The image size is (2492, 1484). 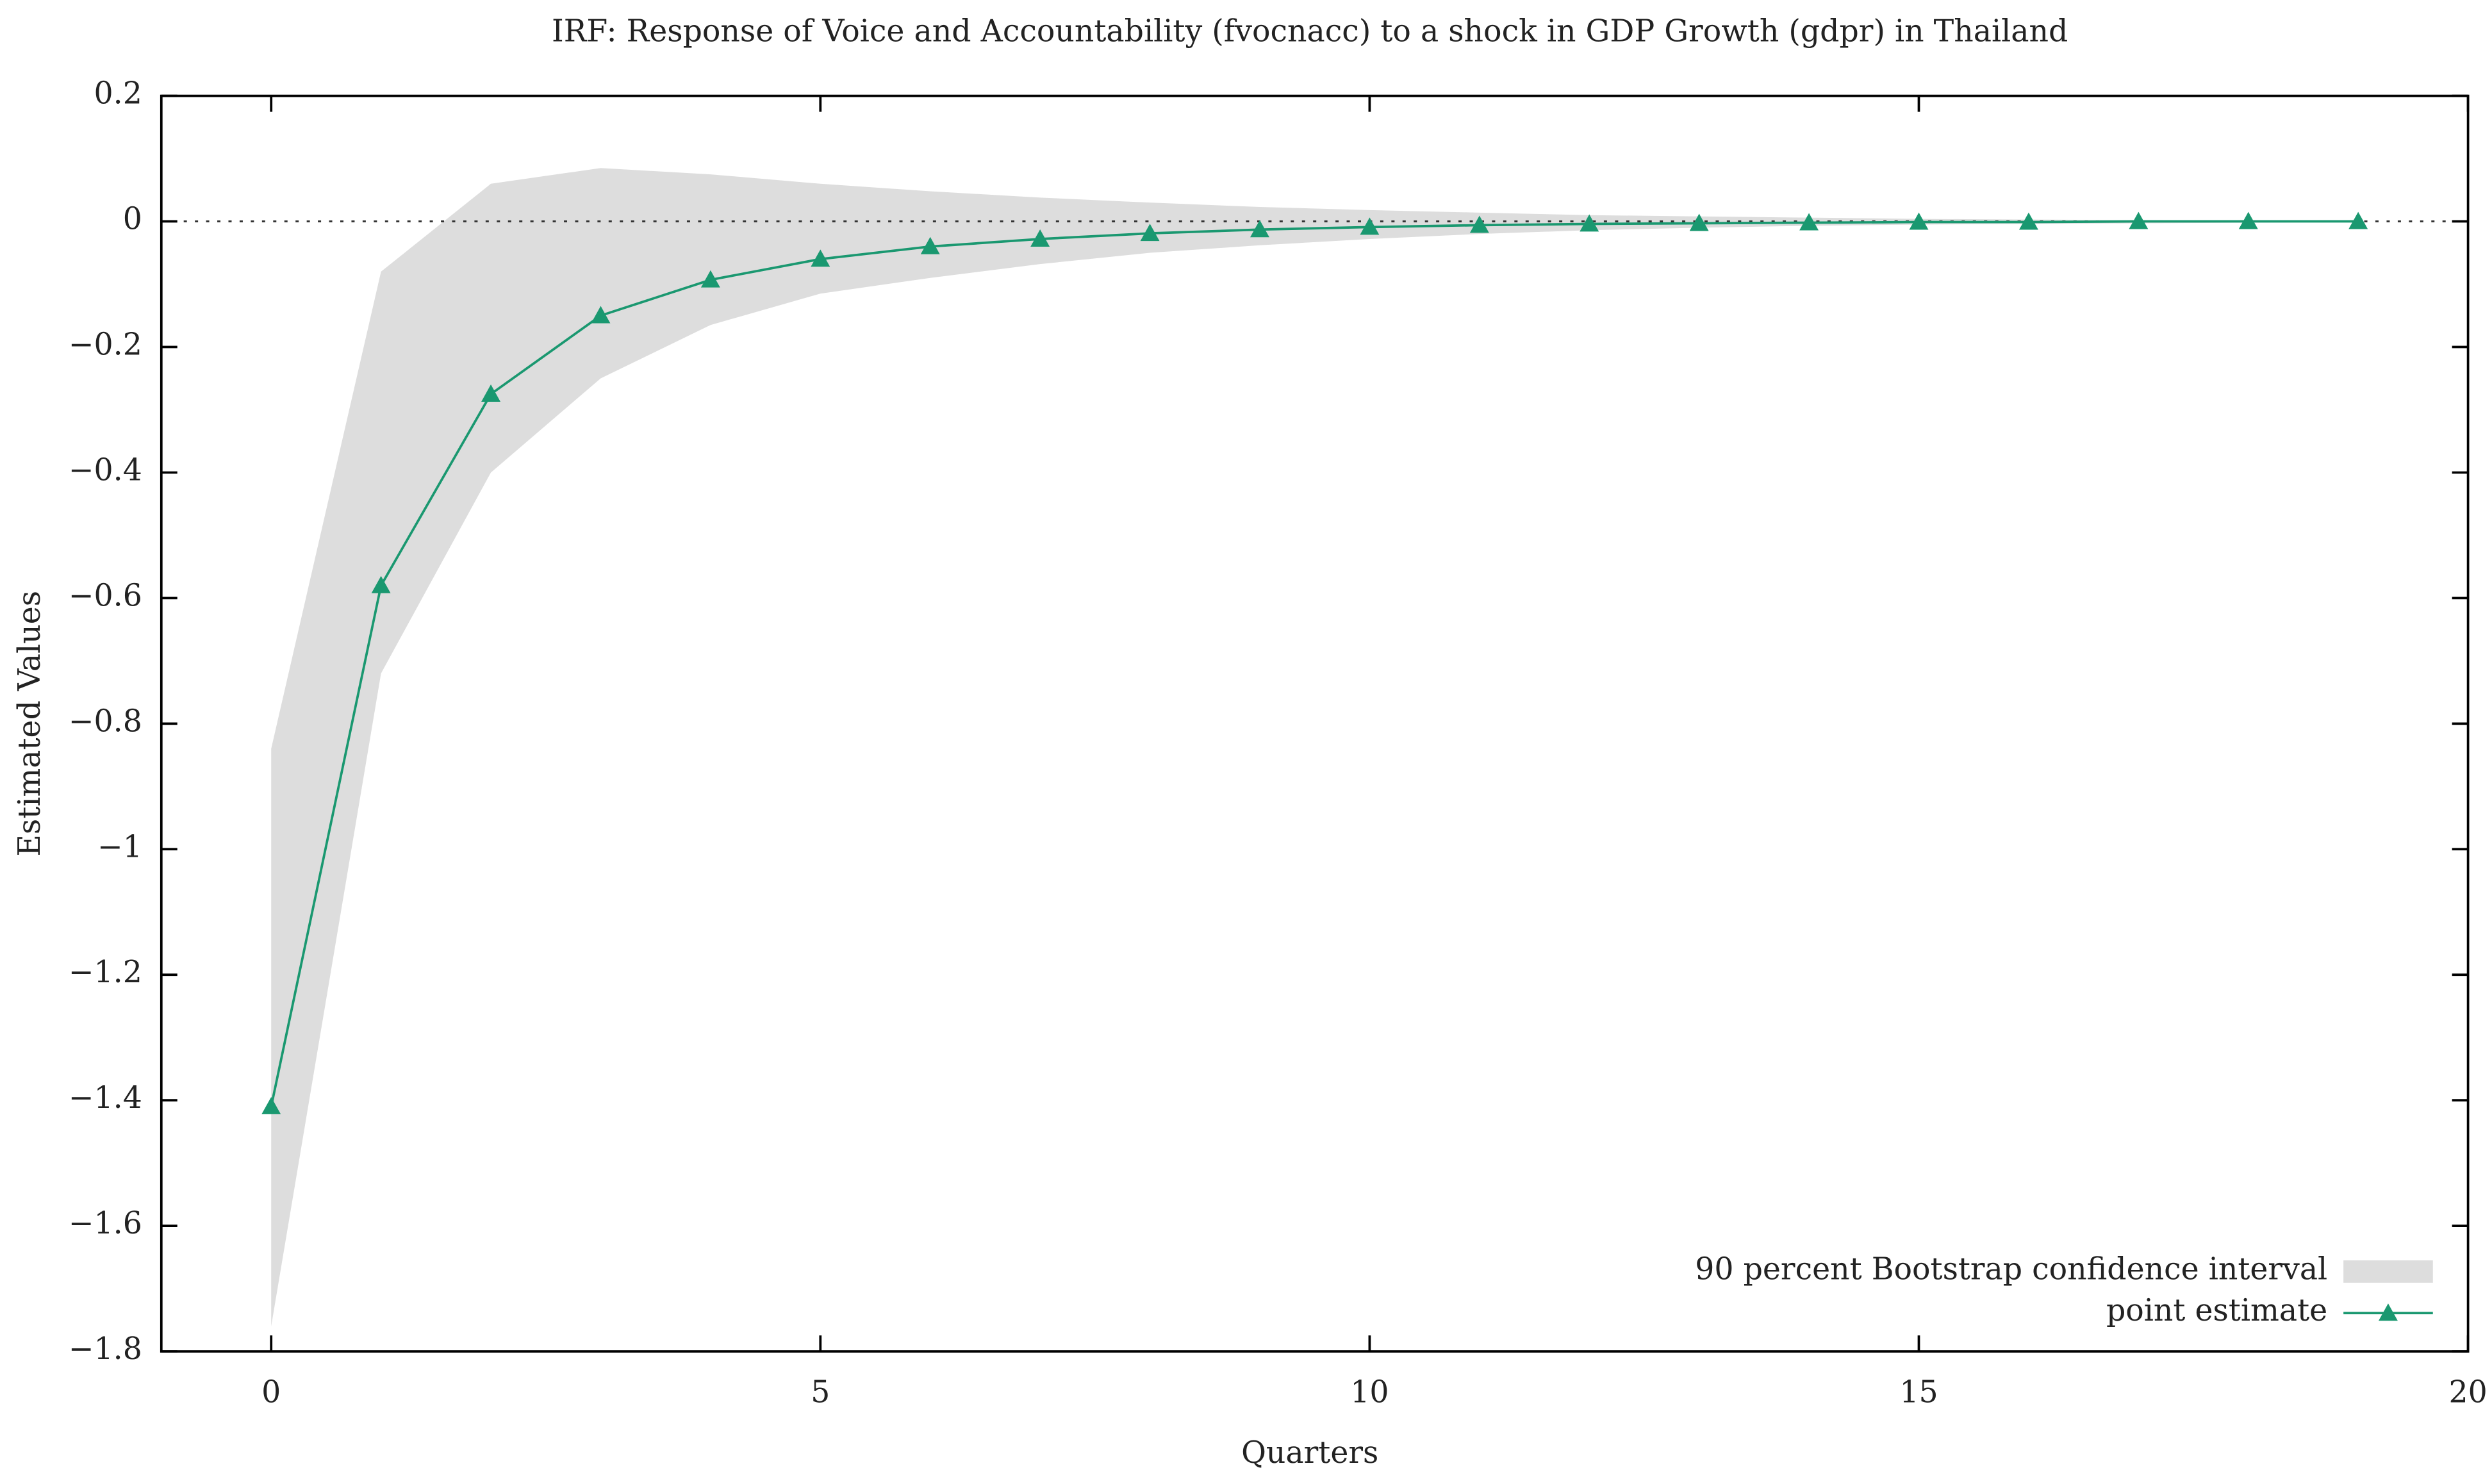 I want to click on legend-swatch, so click(x=2388, y=1271).